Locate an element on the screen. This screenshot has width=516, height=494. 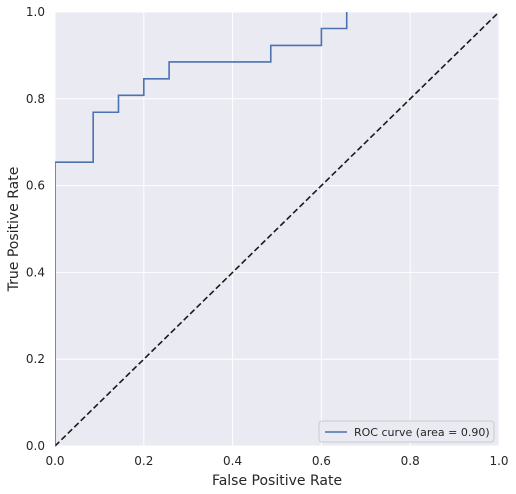
legend-box is located at coordinates (406, 431).